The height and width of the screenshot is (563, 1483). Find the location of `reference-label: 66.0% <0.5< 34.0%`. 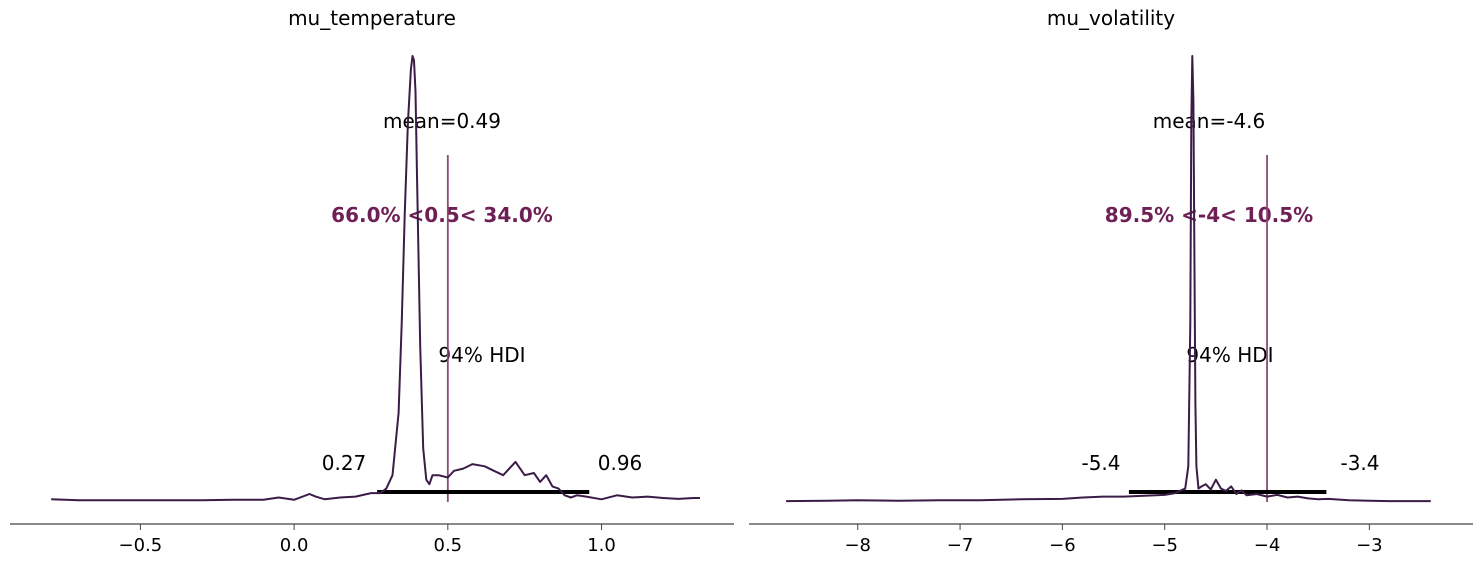

reference-label: 66.0% <0.5< 34.0% is located at coordinates (442, 215).